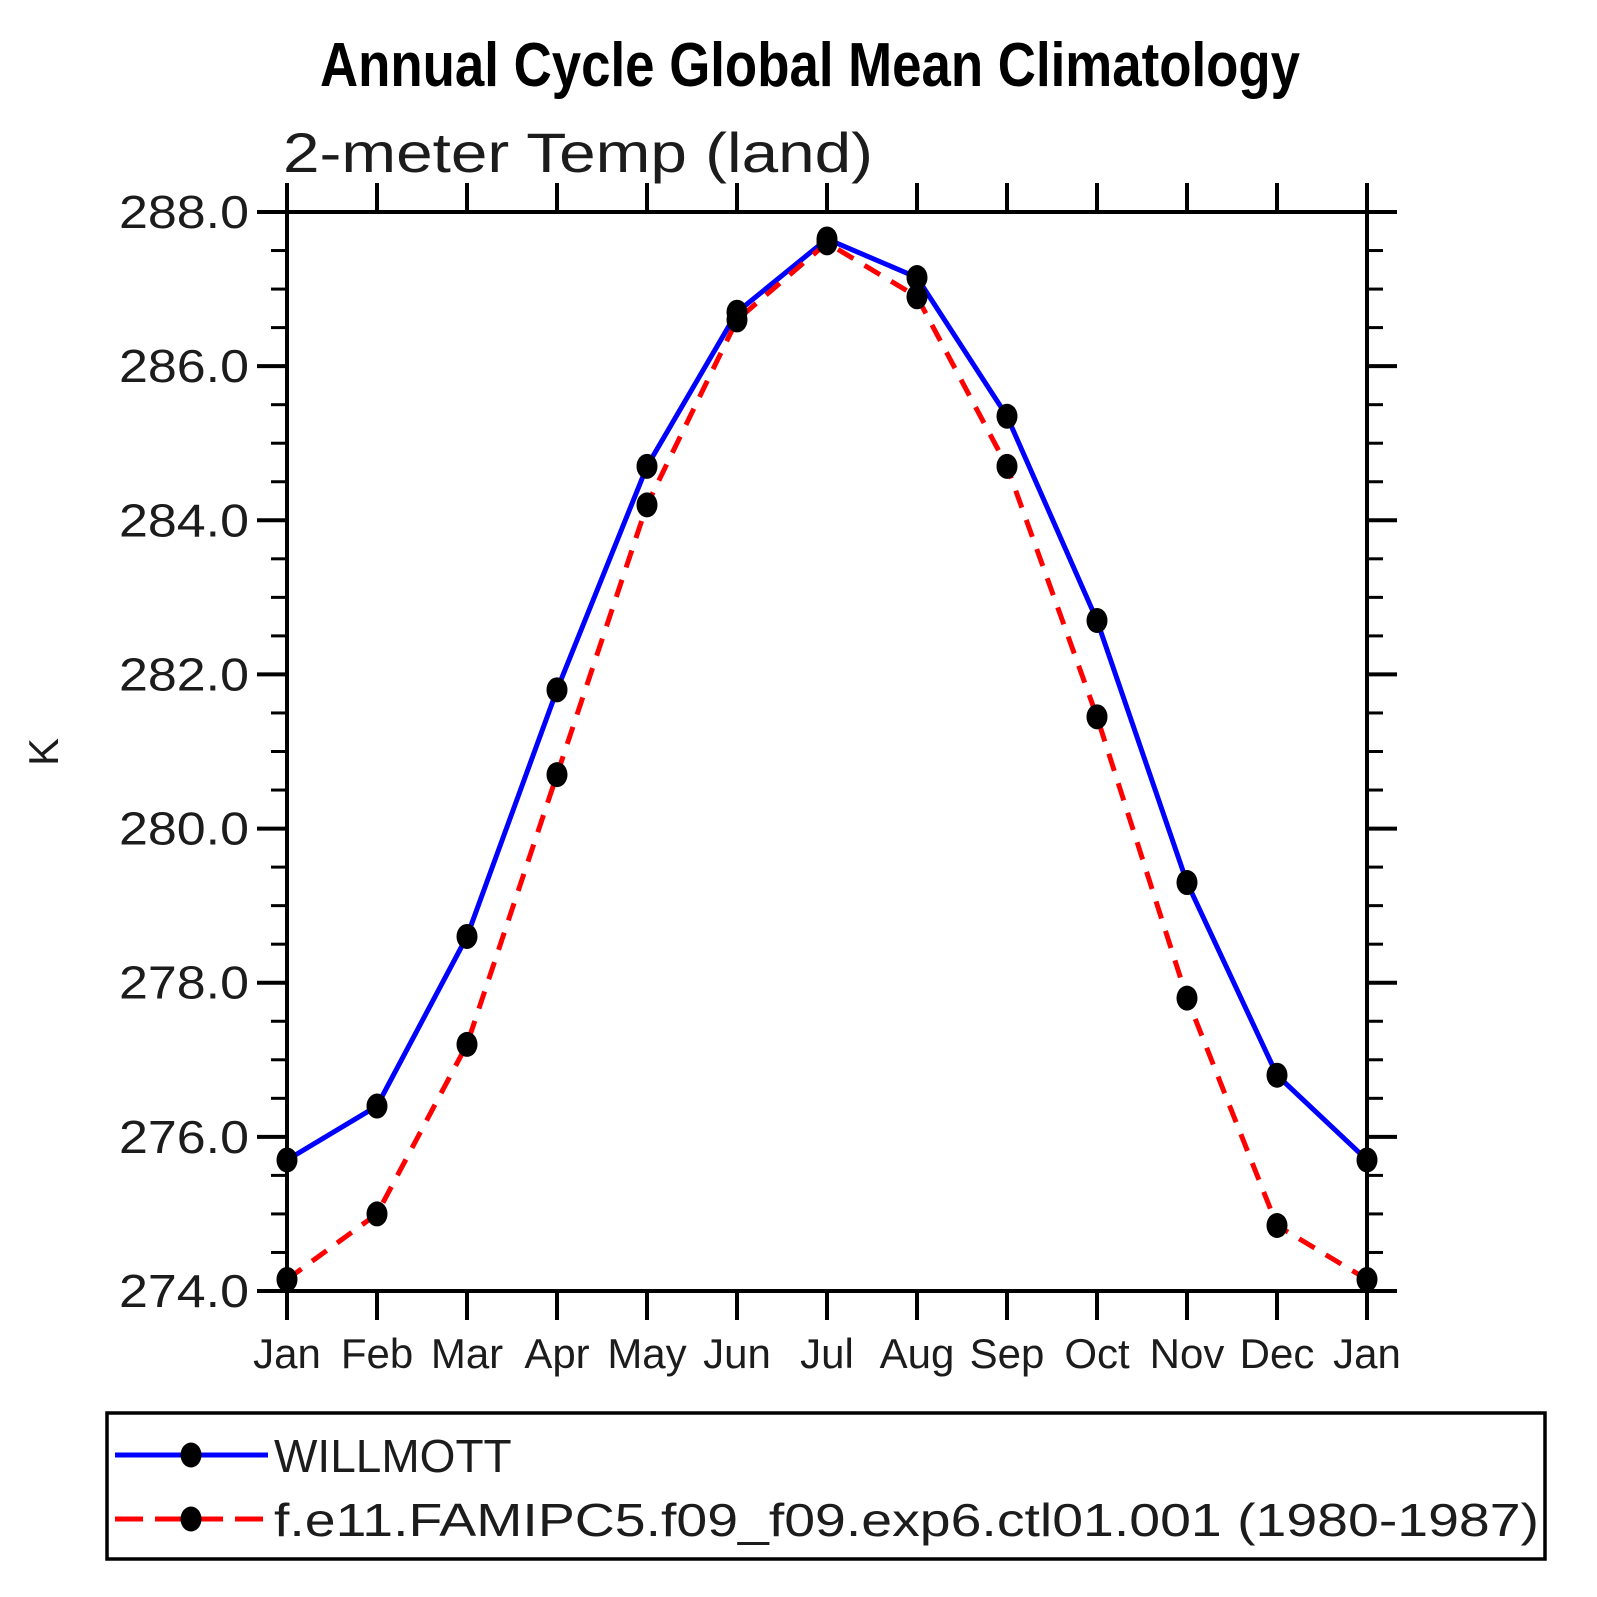 This screenshot has height=1597, width=1597. I want to click on x-tick-label: May, so click(646, 1353).